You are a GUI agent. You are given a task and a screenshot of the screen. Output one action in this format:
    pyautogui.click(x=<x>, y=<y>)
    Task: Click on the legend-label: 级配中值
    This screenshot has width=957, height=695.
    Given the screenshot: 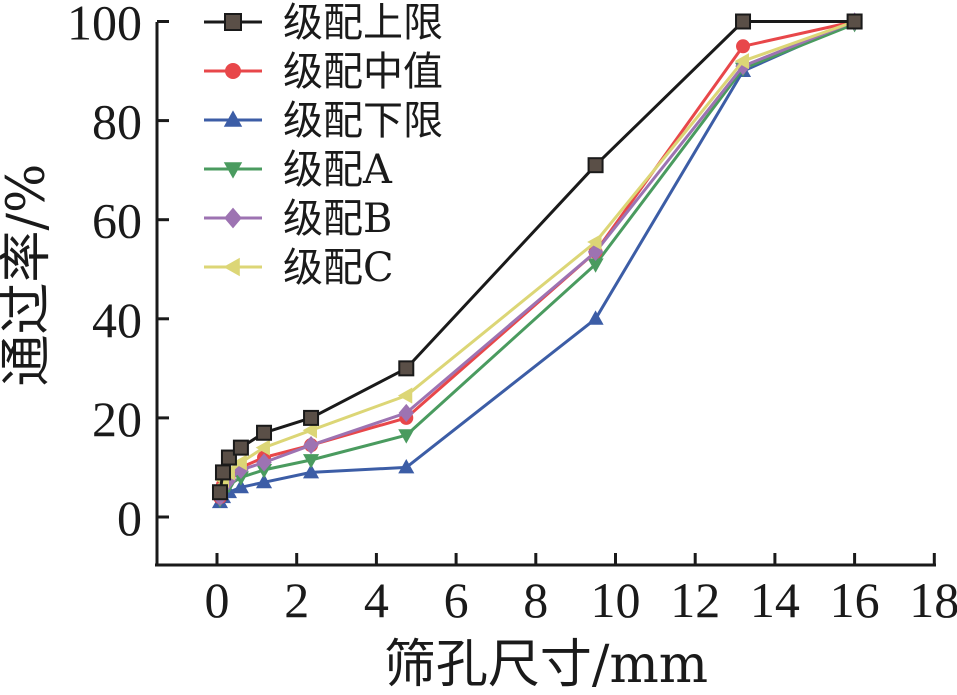 What is the action you would take?
    pyautogui.click(x=363, y=72)
    